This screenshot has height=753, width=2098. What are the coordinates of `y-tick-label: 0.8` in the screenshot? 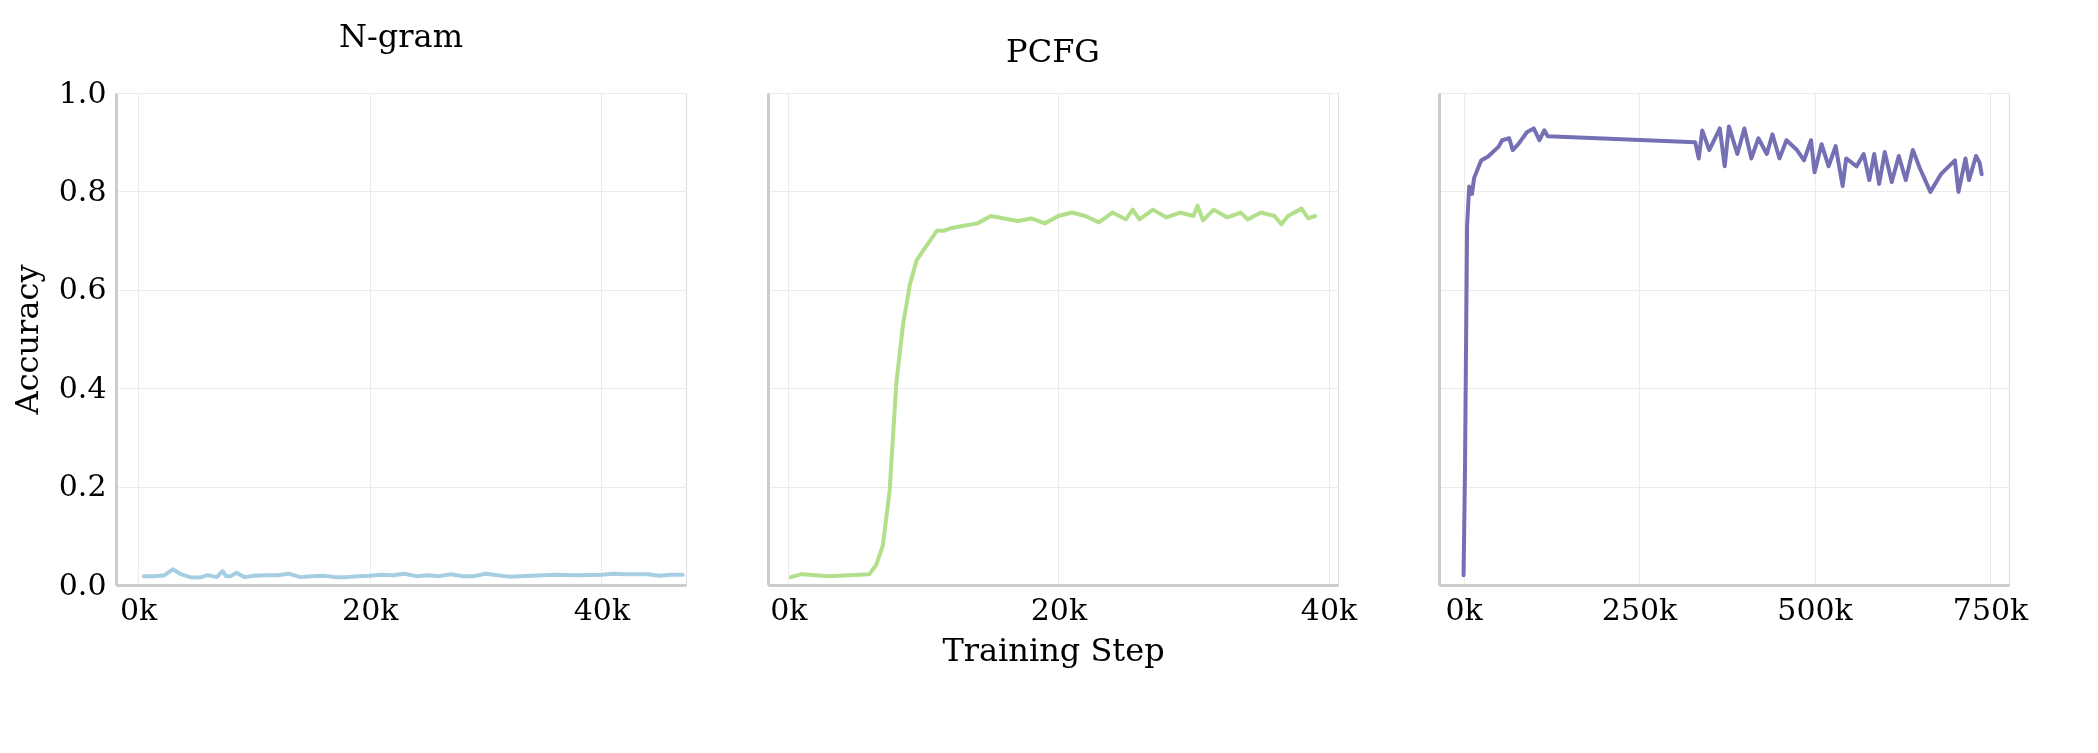 It's located at (82, 190).